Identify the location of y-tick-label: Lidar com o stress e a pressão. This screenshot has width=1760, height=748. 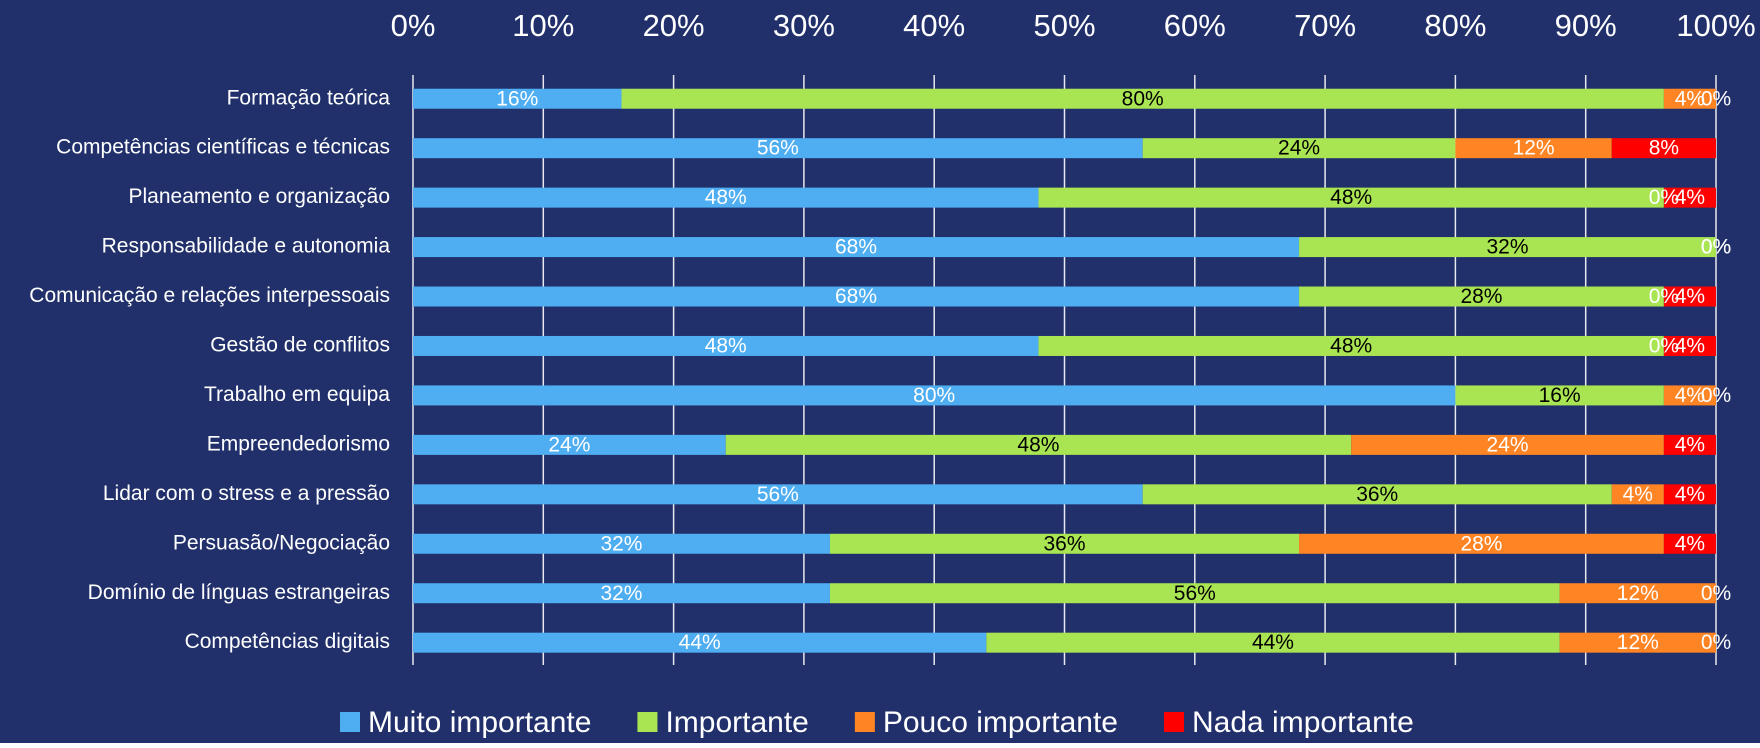
(246, 493).